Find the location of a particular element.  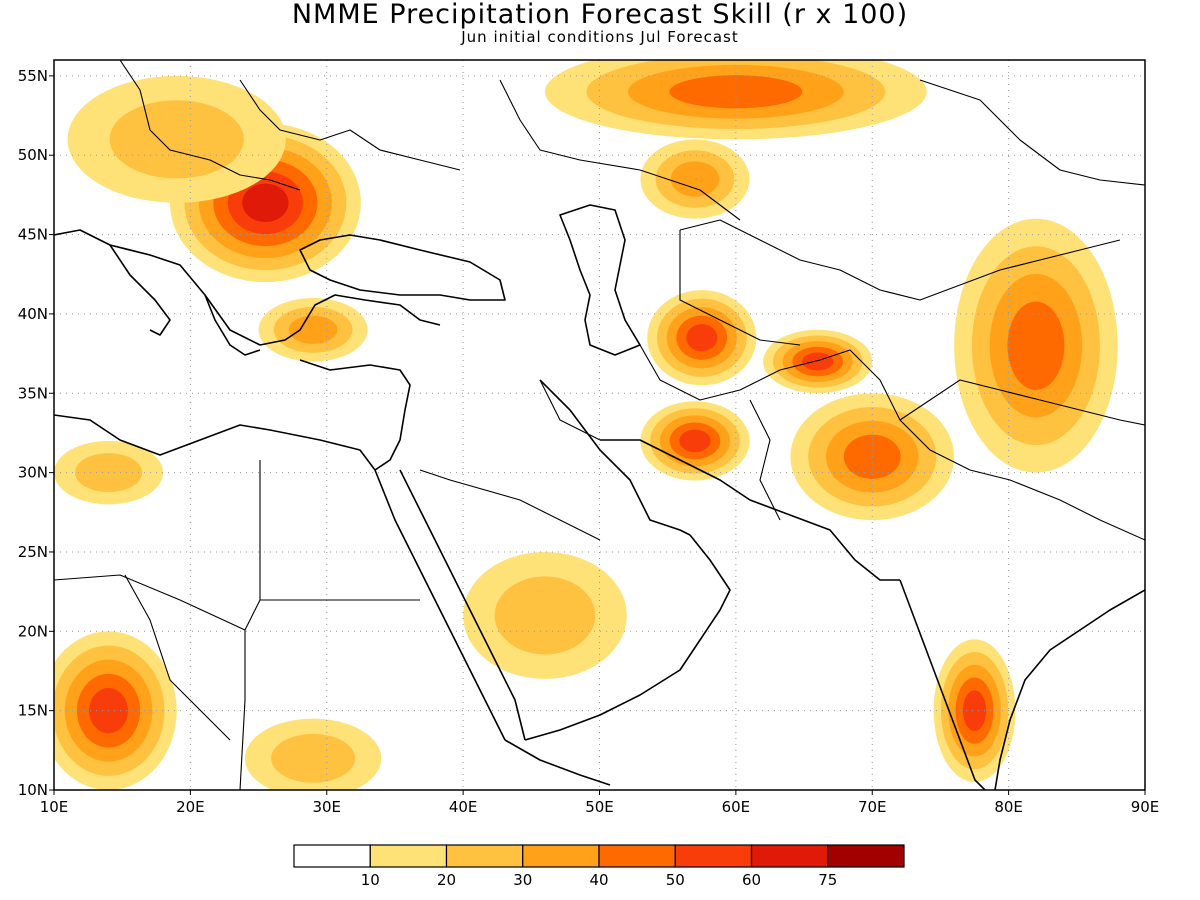

lon-tick-label: 70E is located at coordinates (872, 807).